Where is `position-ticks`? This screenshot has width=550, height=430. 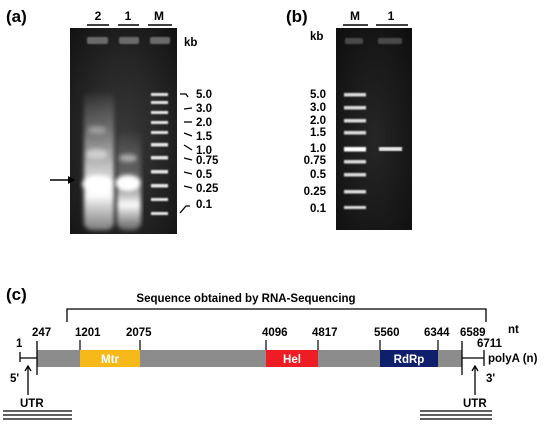 position-ticks is located at coordinates (259, 345).